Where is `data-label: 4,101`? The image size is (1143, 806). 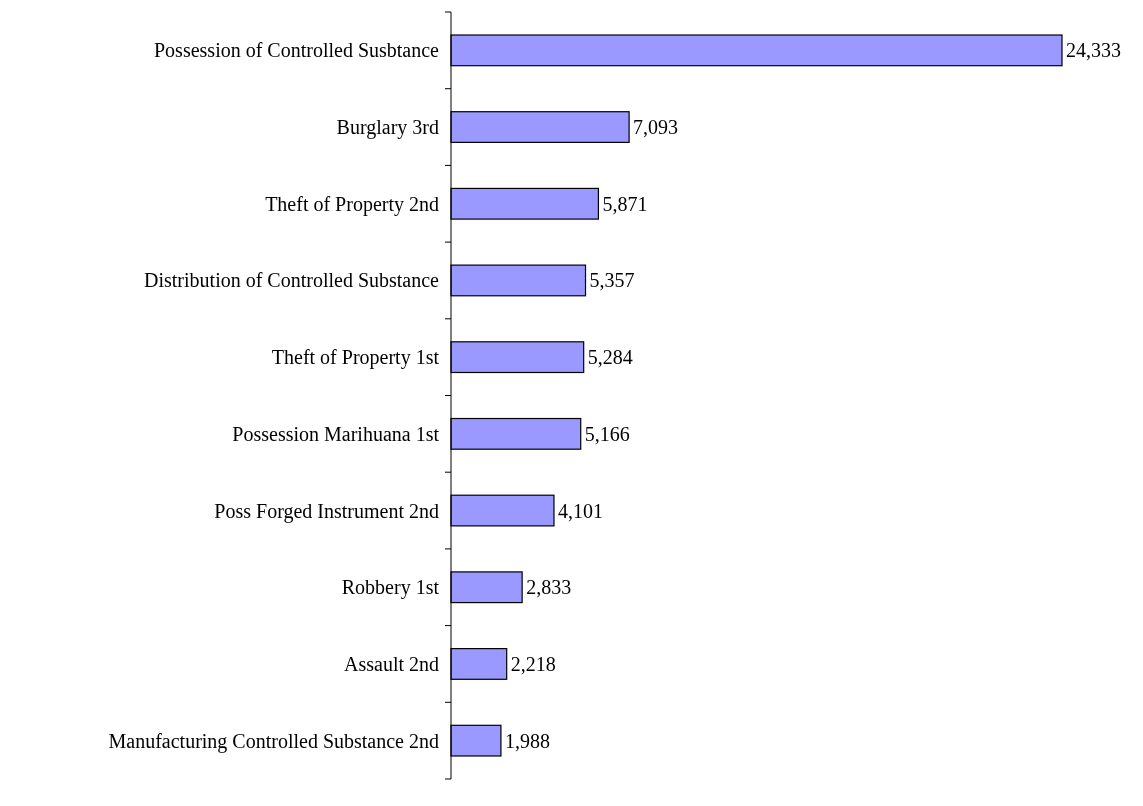 data-label: 4,101 is located at coordinates (580, 510).